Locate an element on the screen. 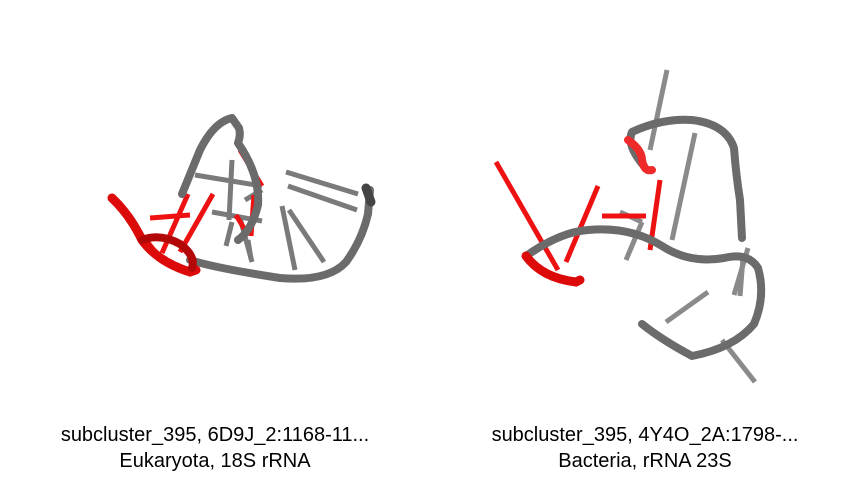 This screenshot has height=480, width=860. structure-caption-subtitle-left: Eukaryota, 18S rRNA is located at coordinates (215, 461).